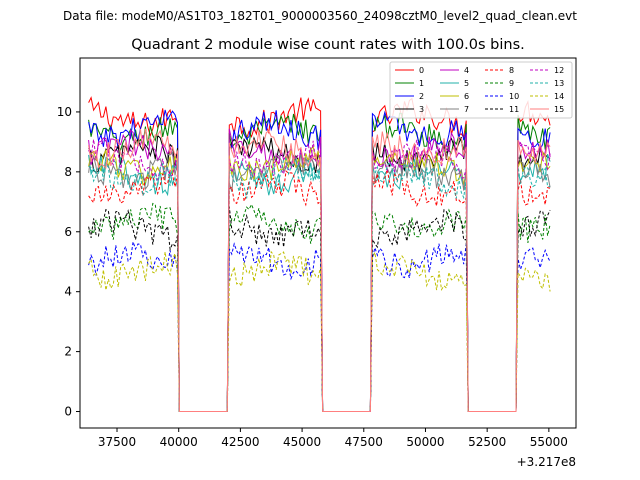 Image resolution: width=640 pixels, height=480 pixels. What do you see at coordinates (481, 90) in the screenshot?
I see `legend-box` at bounding box center [481, 90].